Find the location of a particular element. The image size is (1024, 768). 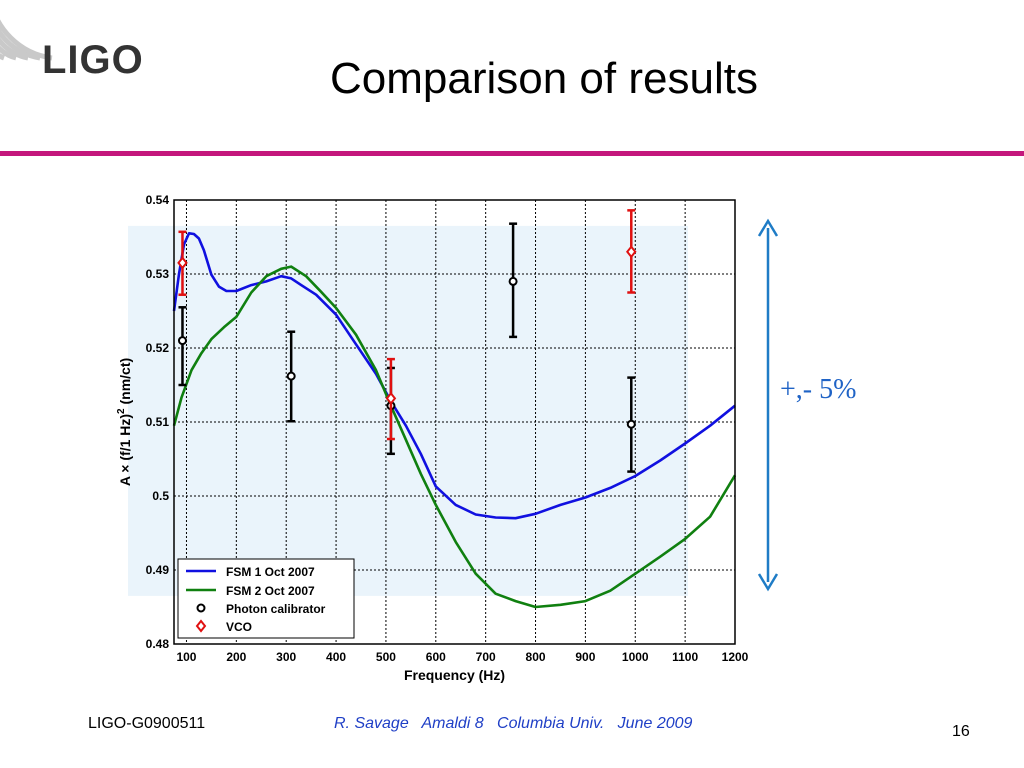

y-tick-label: 0.53 is located at coordinates (158, 274).